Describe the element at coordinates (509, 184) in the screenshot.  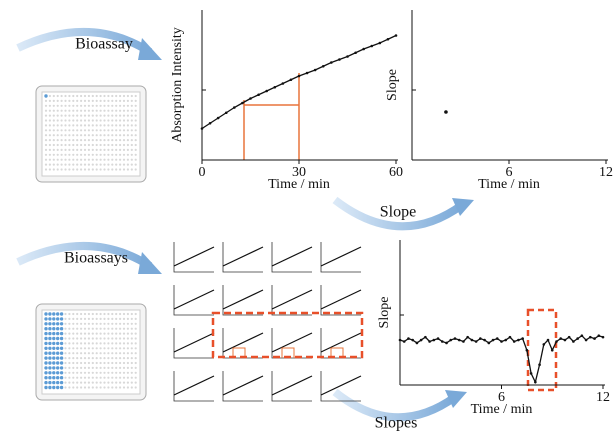
I see `x-axis-label: Time / min` at that location.